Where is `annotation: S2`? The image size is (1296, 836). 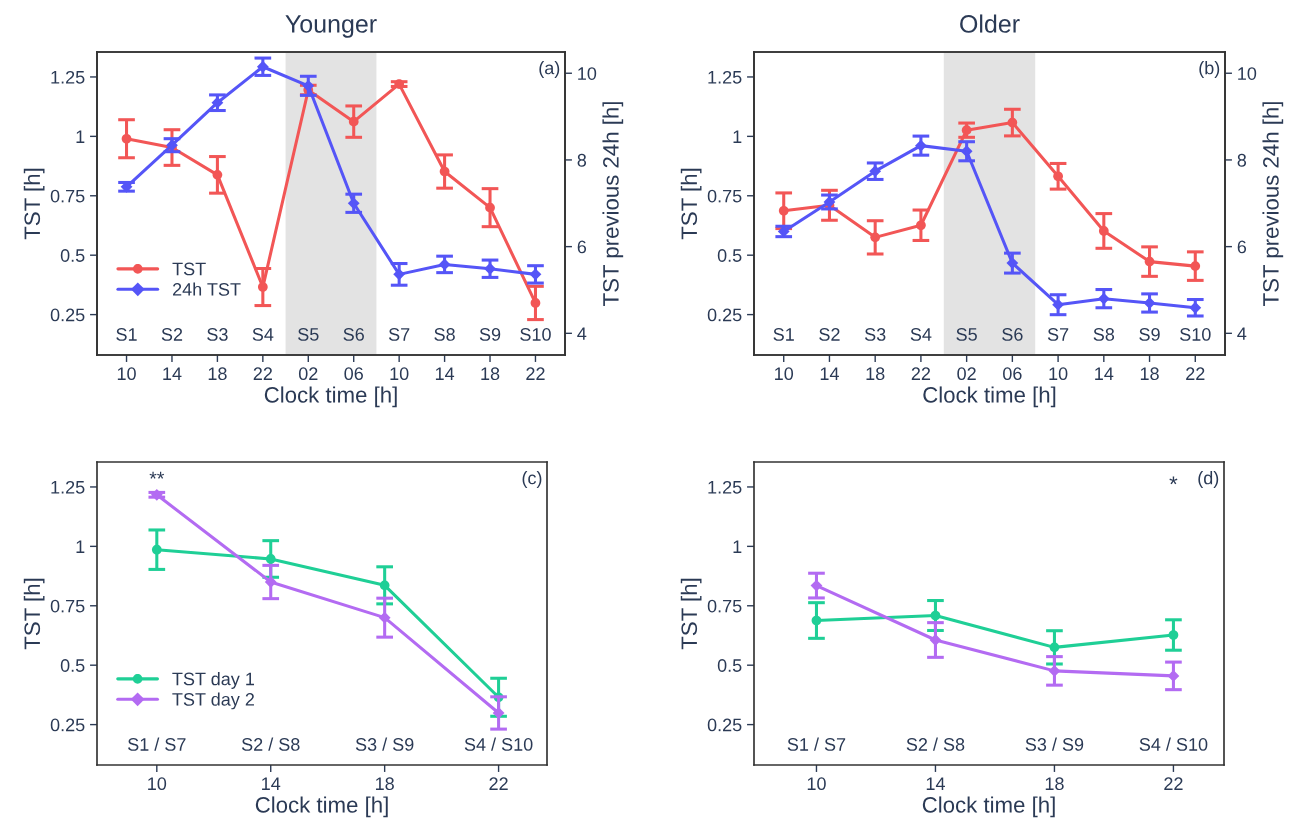 annotation: S2 is located at coordinates (172, 334).